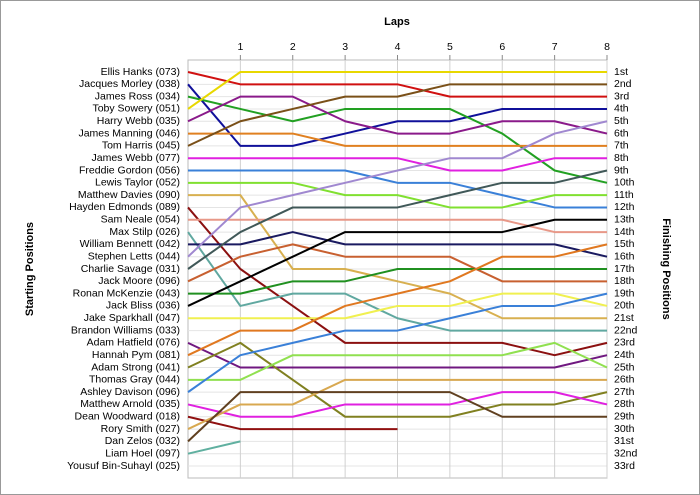 This screenshot has width=700, height=495. I want to click on series-label: Freddie Gordon (056), so click(129, 170).